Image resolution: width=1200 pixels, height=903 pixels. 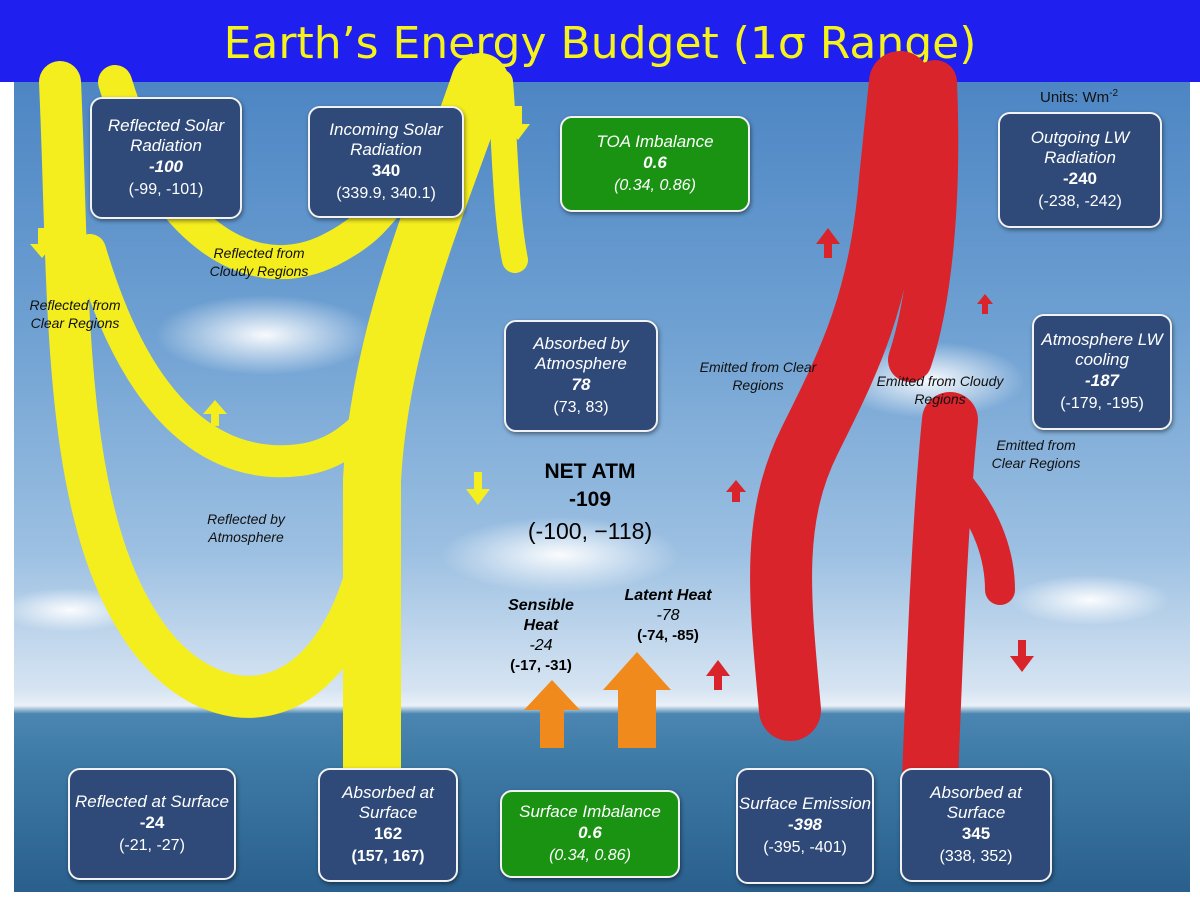 What do you see at coordinates (246, 528) in the screenshot?
I see `reflected-atmosphere-label: Reflected by Atmosphere` at bounding box center [246, 528].